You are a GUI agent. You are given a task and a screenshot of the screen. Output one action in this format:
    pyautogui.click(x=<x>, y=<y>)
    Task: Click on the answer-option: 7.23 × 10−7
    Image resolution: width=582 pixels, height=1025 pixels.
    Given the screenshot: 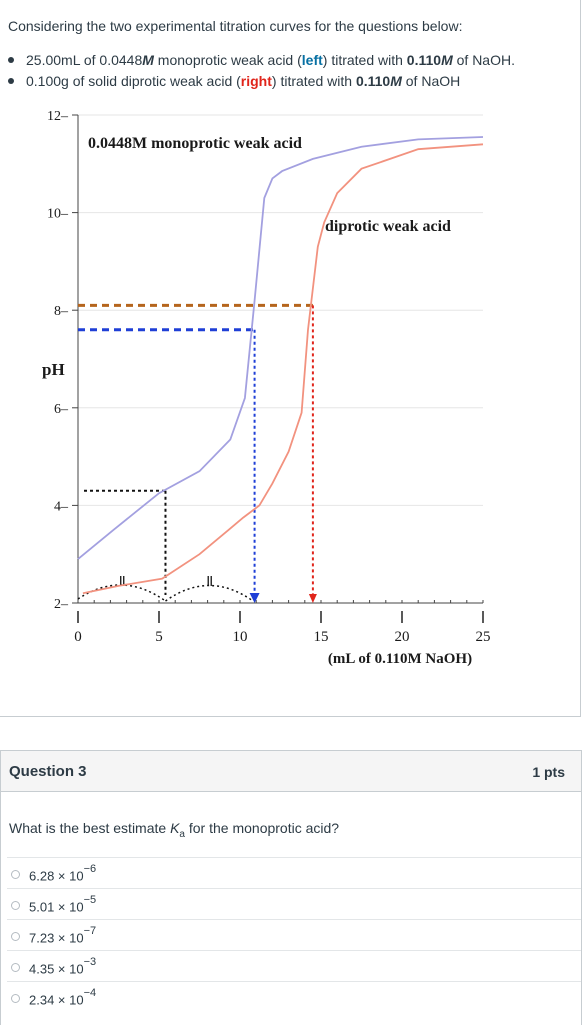 What is the action you would take?
    pyautogui.click(x=294, y=934)
    